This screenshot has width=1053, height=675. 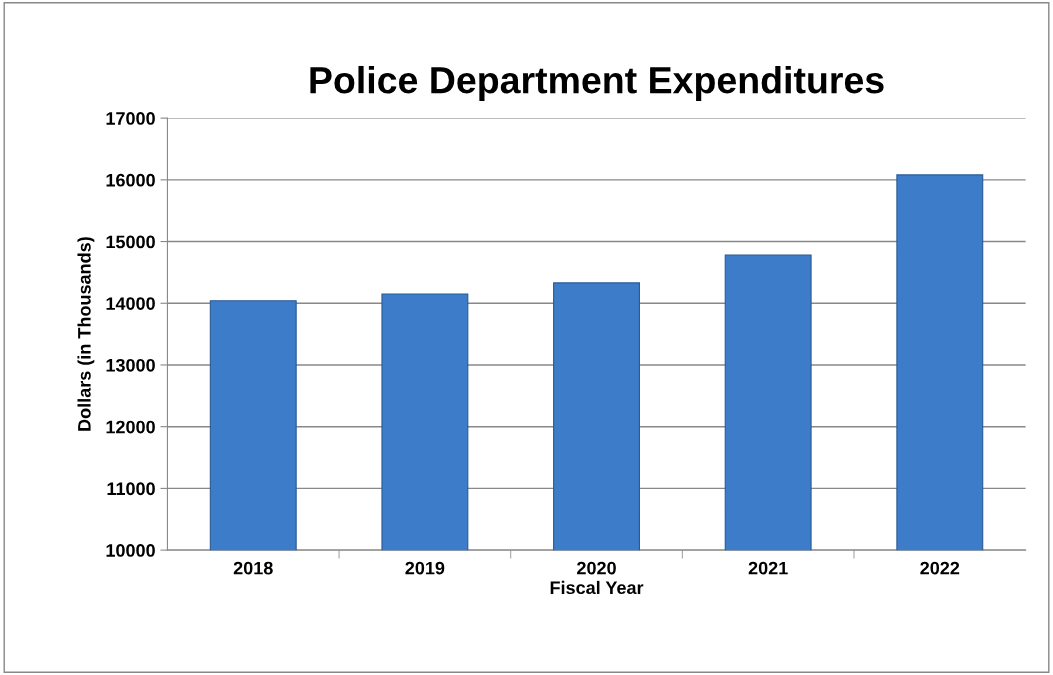 What do you see at coordinates (130, 242) in the screenshot?
I see `y-tick-label: 15000` at bounding box center [130, 242].